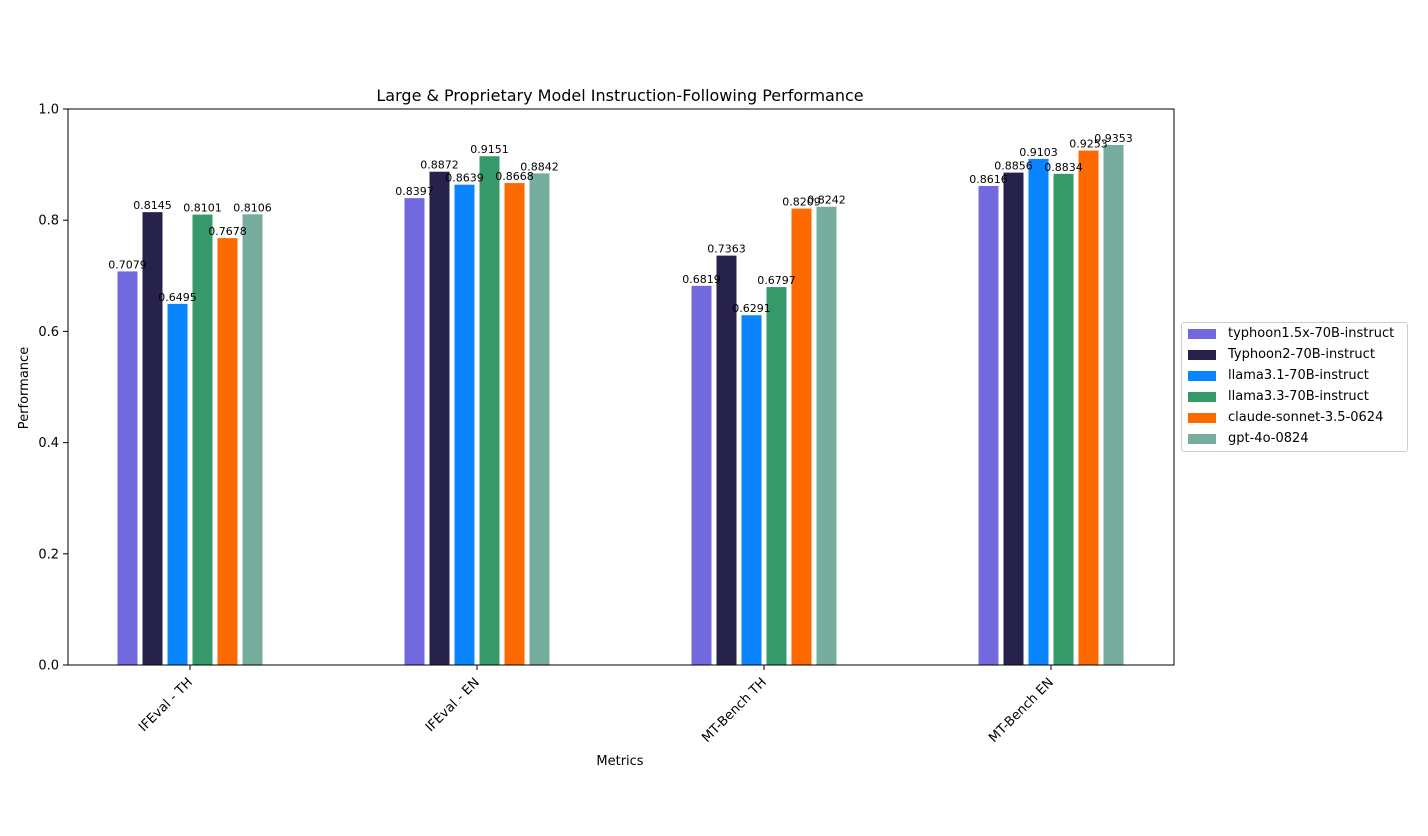 This screenshot has width=1428, height=836. What do you see at coordinates (453, 705) in the screenshot?
I see `x-tick-label: IFEval - EN` at bounding box center [453, 705].